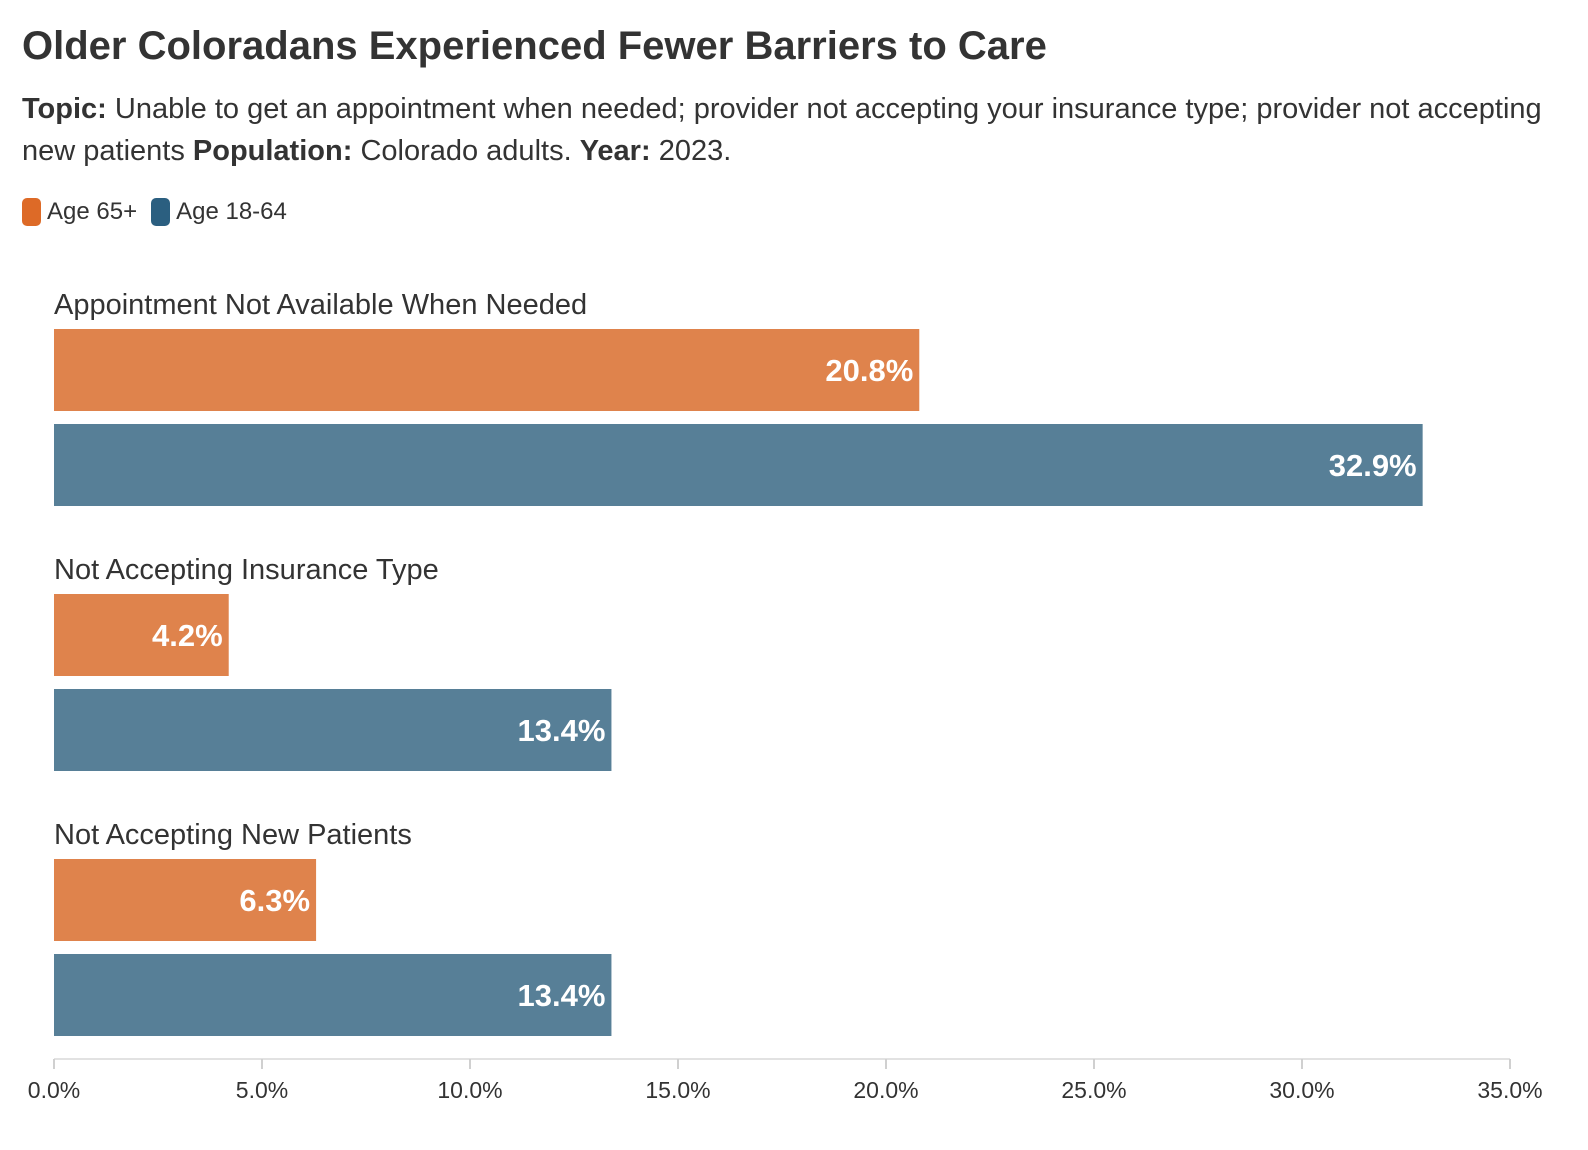 This screenshot has width=1588, height=1150. Describe the element at coordinates (615, 151) in the screenshot. I see `year-label: Year:` at that location.